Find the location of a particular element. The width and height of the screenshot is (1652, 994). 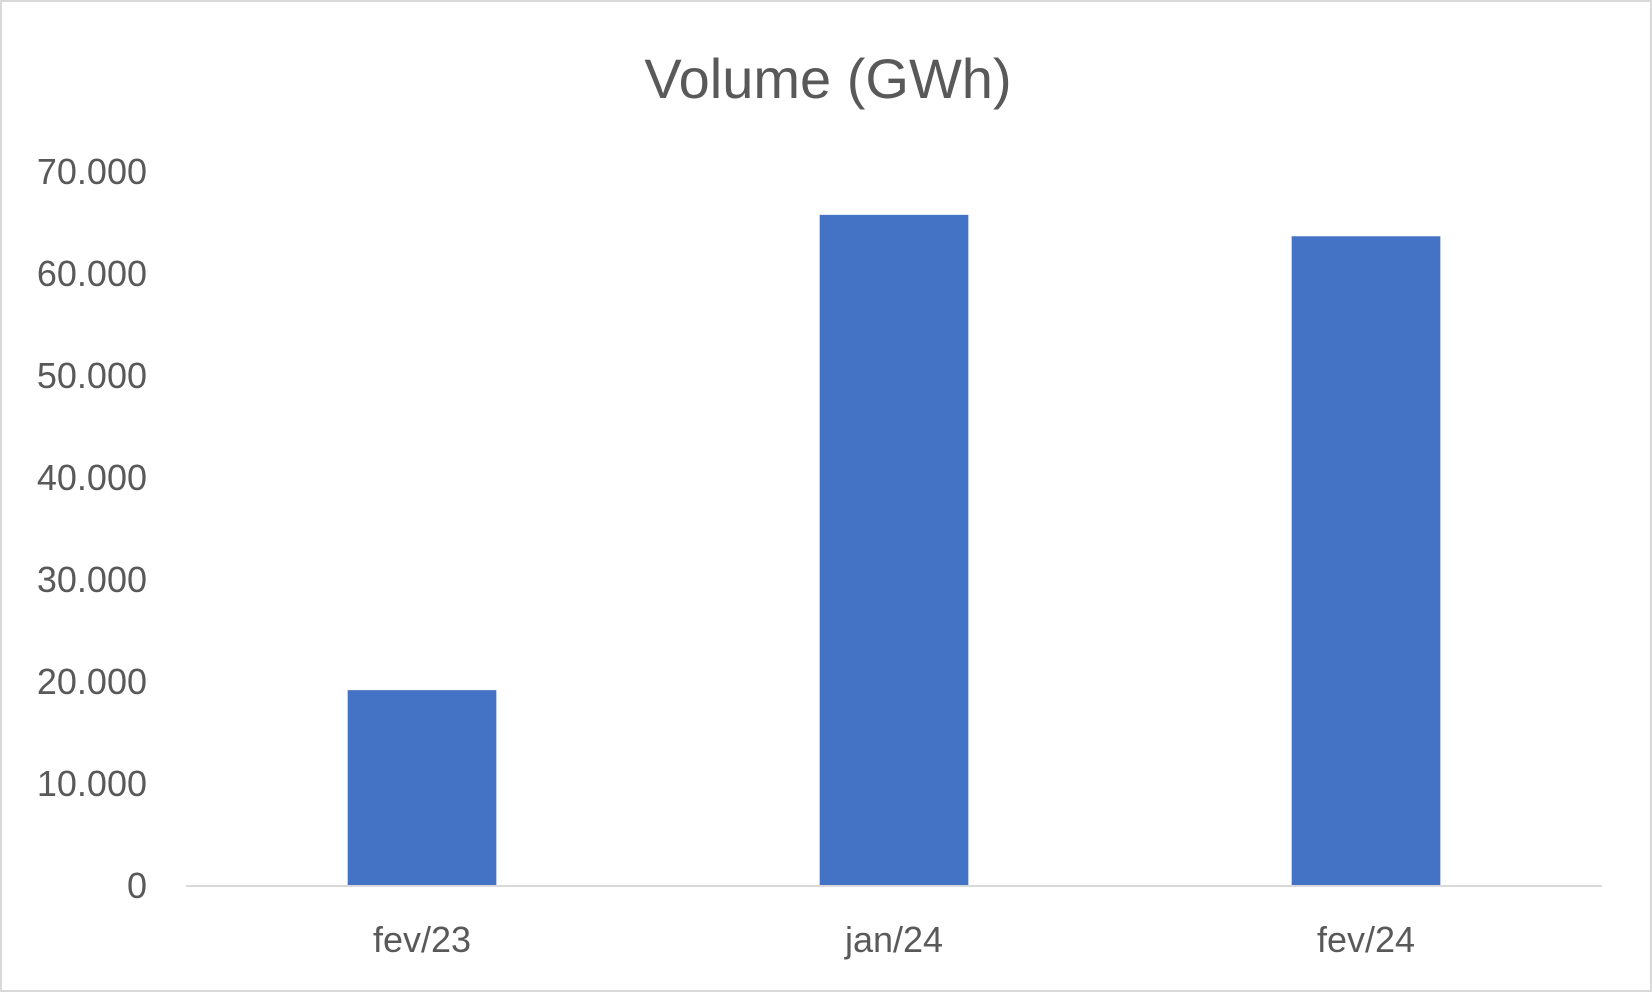

y-tick-label: 10.000 is located at coordinates (92, 783).